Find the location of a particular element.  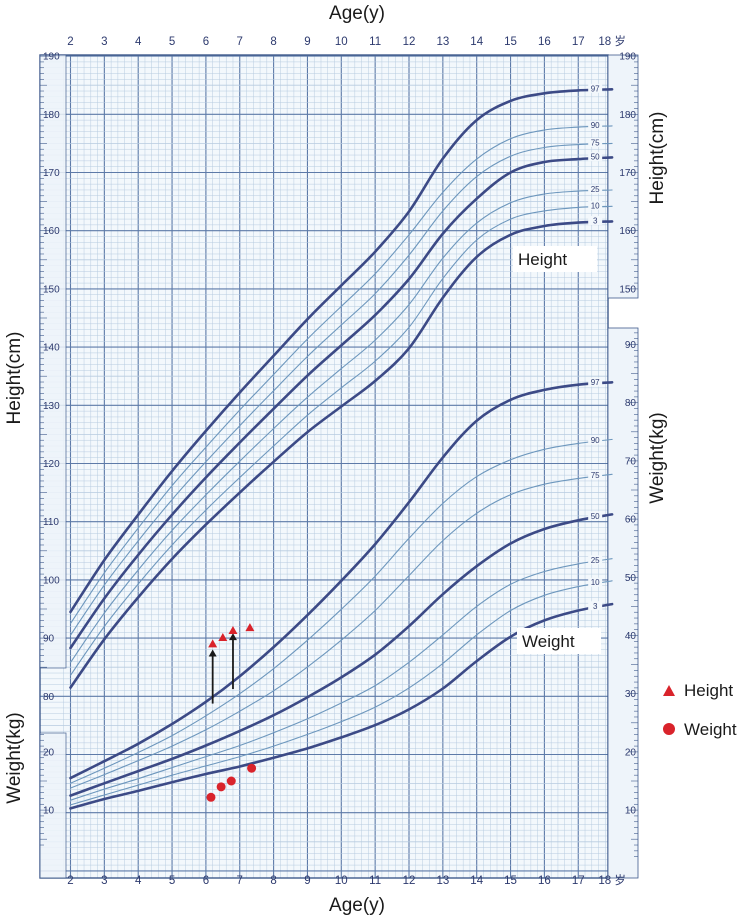

bottom-x-tick-label: 5 is located at coordinates (172, 881).